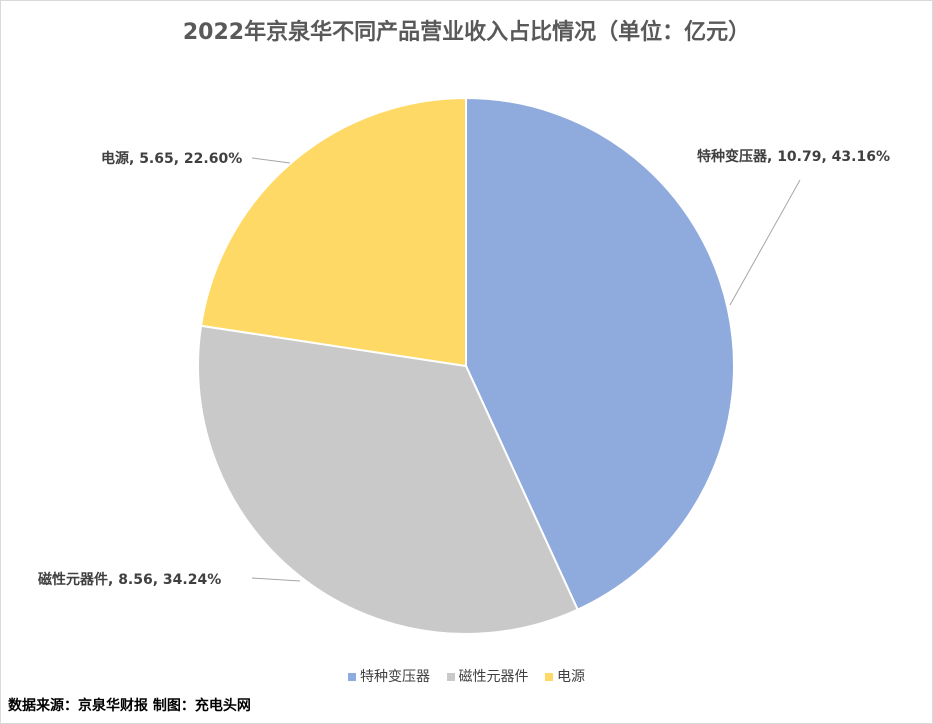 Image resolution: width=933 pixels, height=724 pixels. Describe the element at coordinates (793, 156) in the screenshot. I see `data-label: 特种变压器, 10.79, 43.16%` at that location.